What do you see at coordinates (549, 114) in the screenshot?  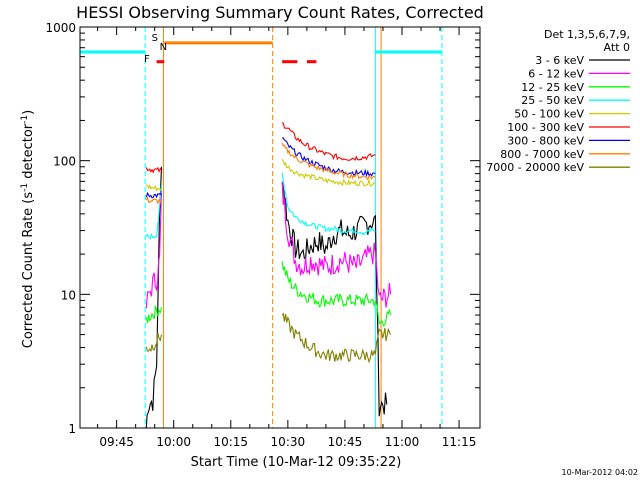 I see `legend-label-4: 50 - 100 keV` at bounding box center [549, 114].